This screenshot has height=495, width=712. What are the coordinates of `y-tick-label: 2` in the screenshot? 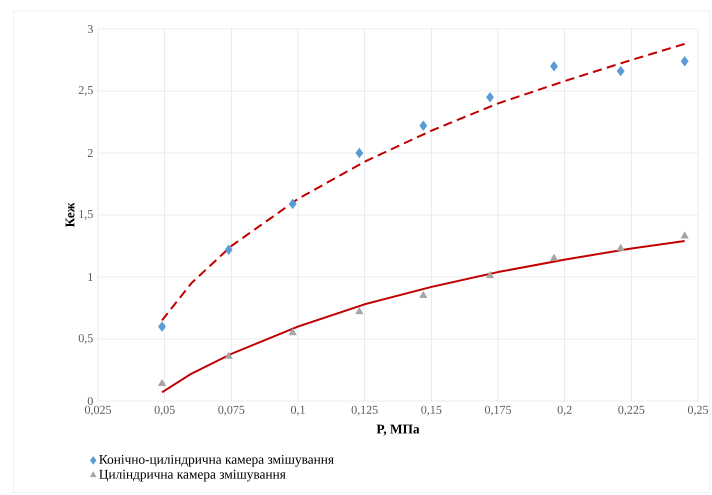 It's located at (90, 153).